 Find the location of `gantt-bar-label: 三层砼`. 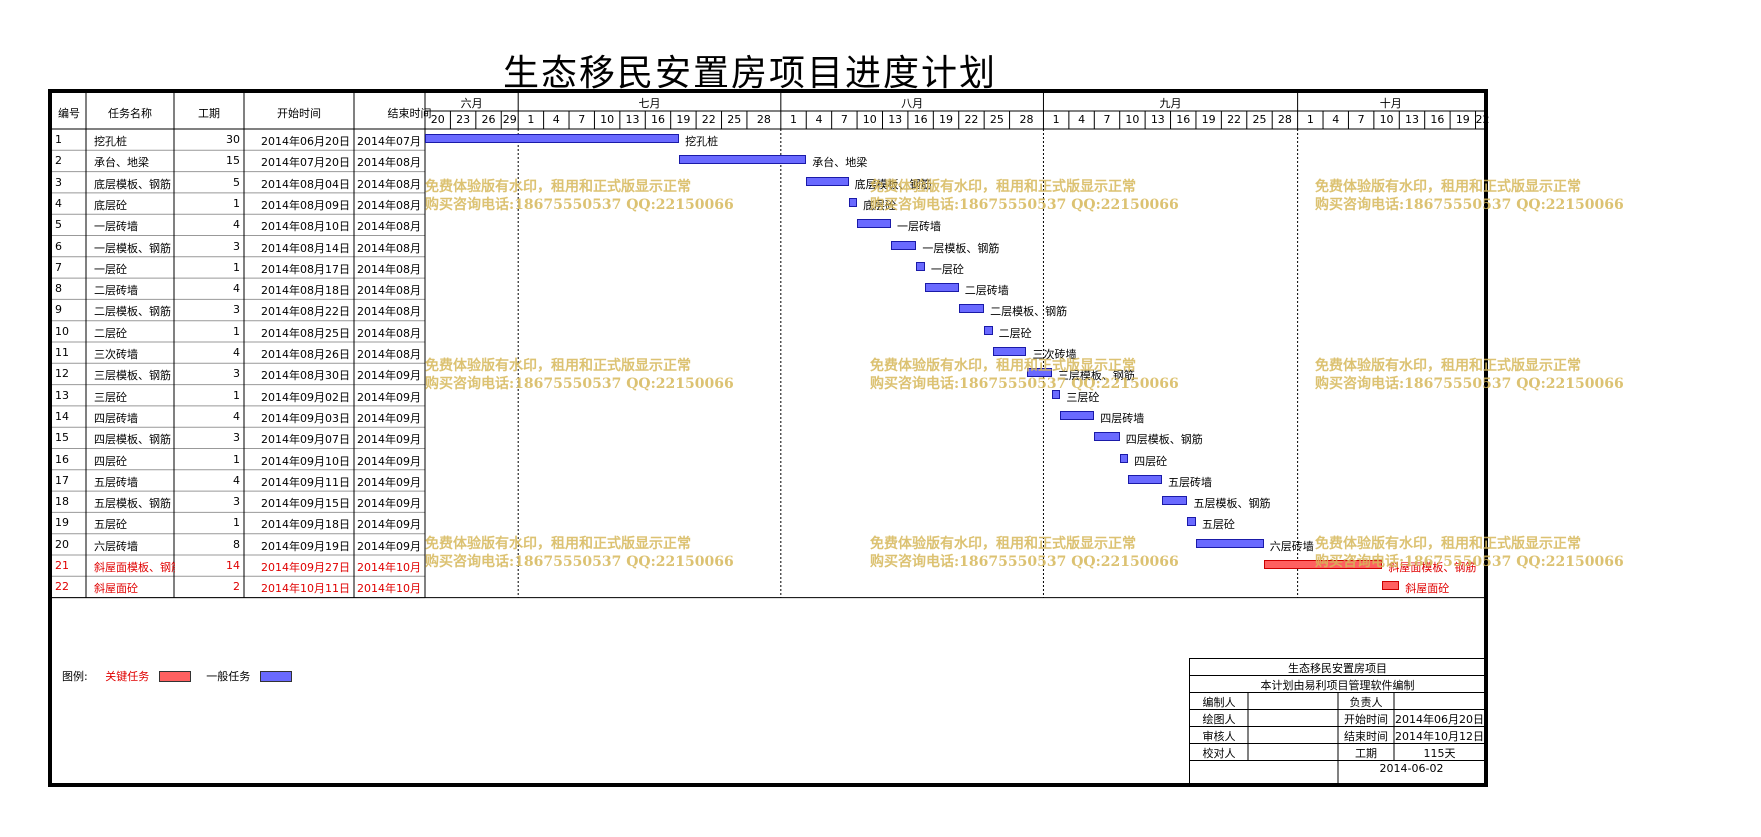

gantt-bar-label: 三层砼 is located at coordinates (1083, 397).